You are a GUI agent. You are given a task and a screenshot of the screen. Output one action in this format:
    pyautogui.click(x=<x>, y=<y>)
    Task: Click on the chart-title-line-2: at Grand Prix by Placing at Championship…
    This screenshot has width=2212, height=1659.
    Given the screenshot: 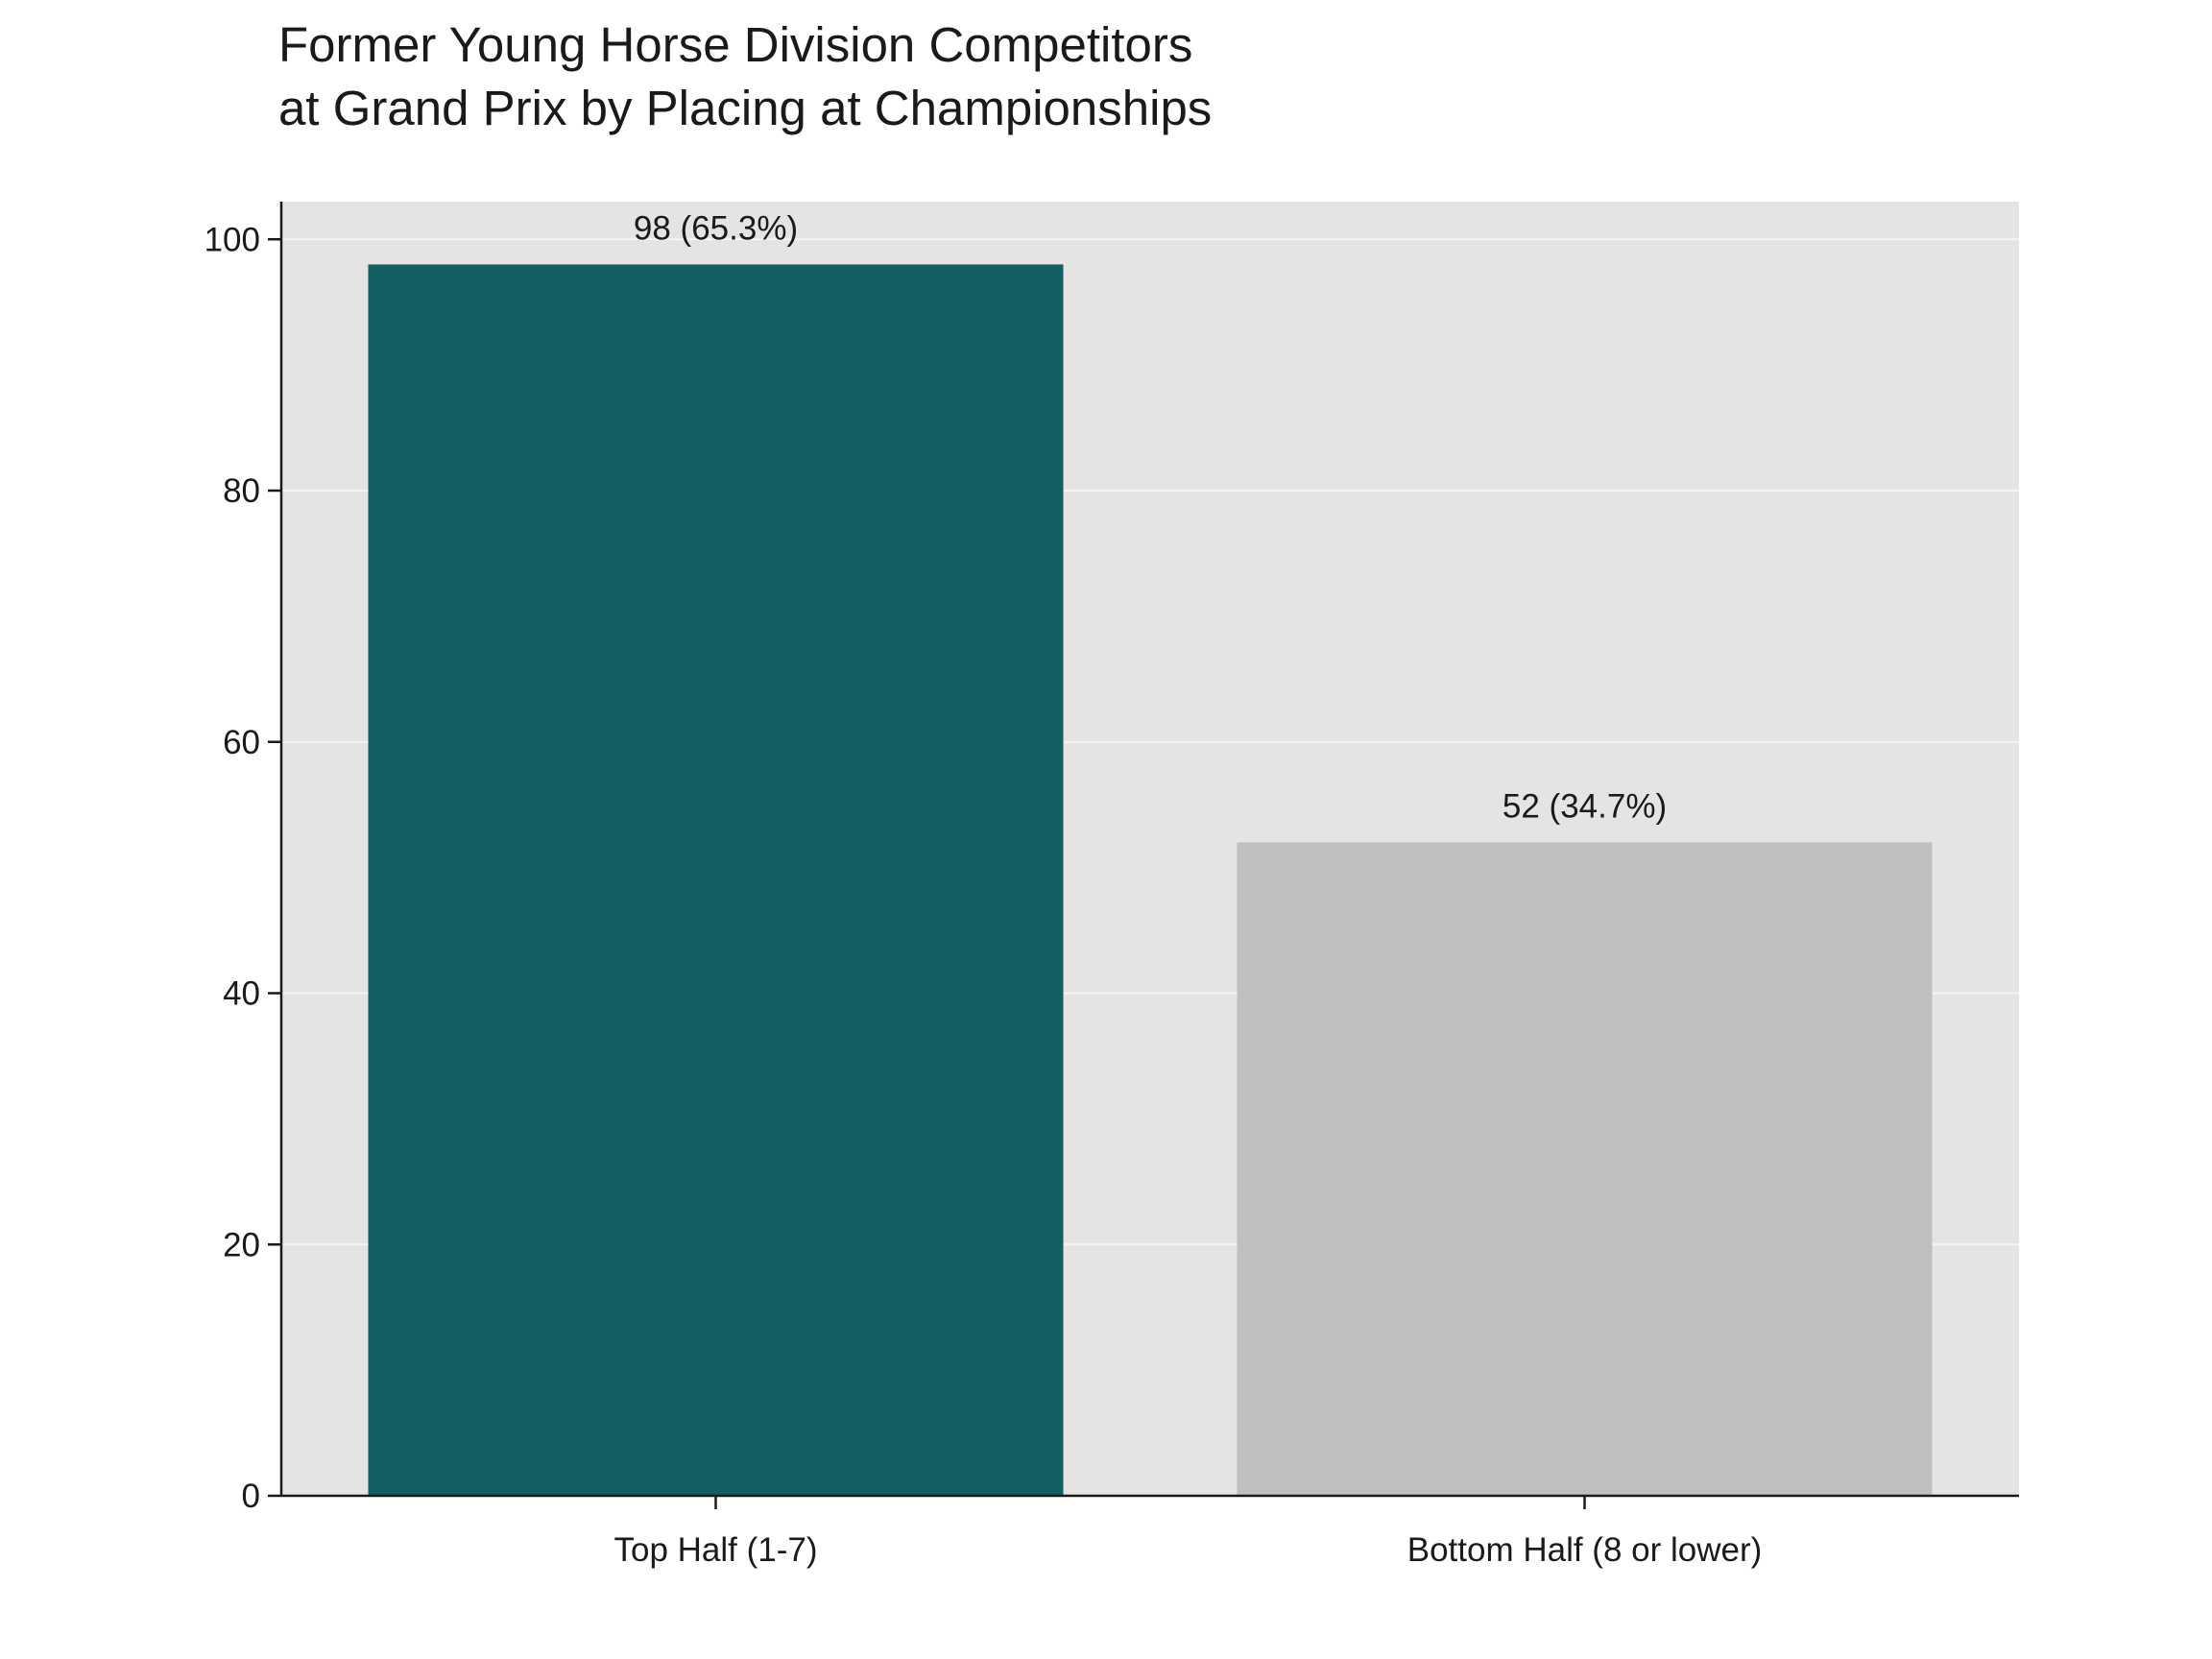 What is the action you would take?
    pyautogui.click(x=746, y=108)
    